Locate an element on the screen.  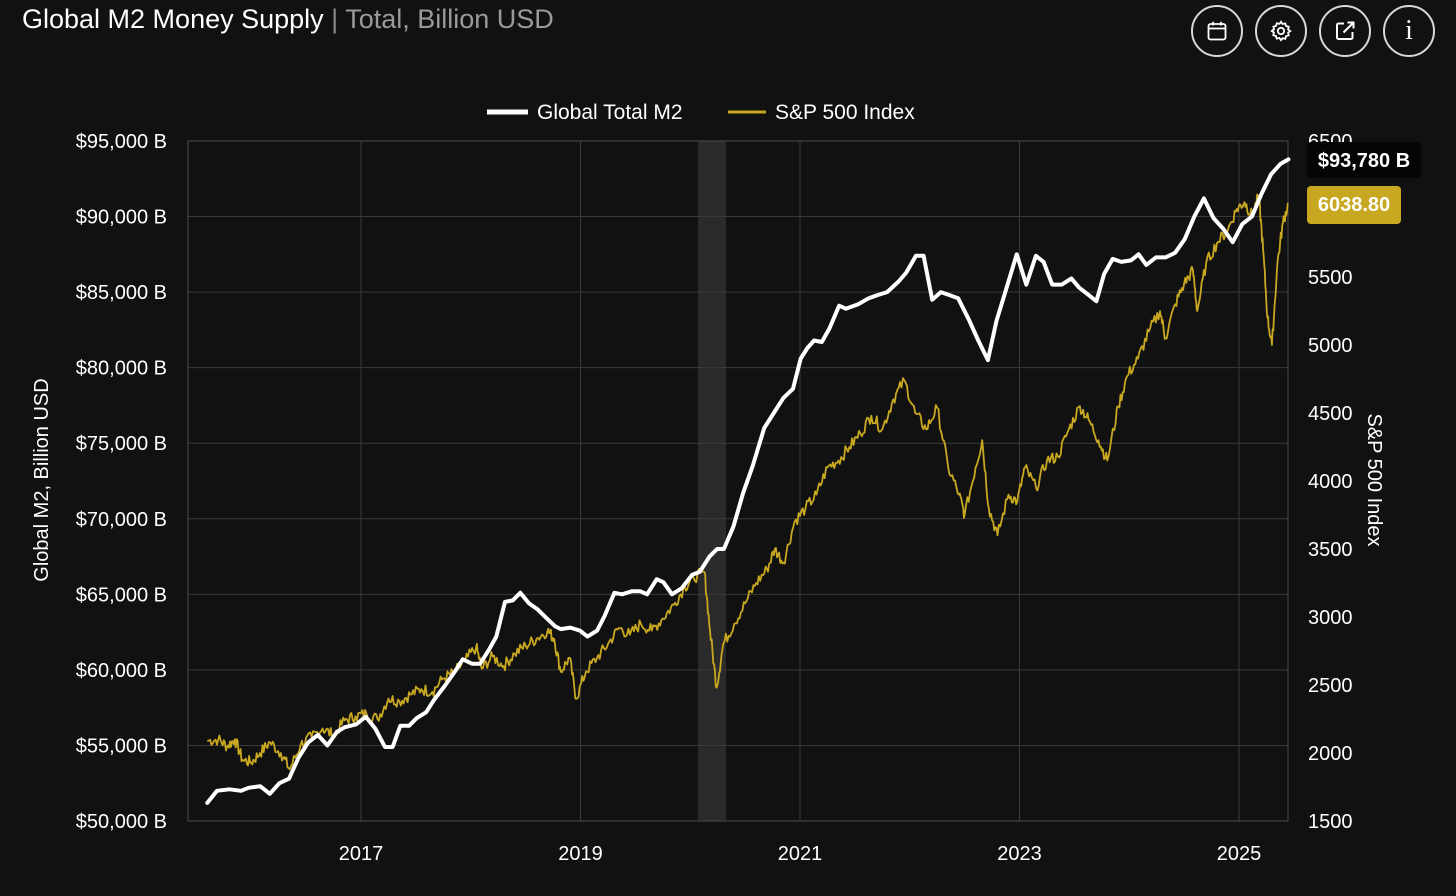
calendar-button is located at coordinates (1217, 31).